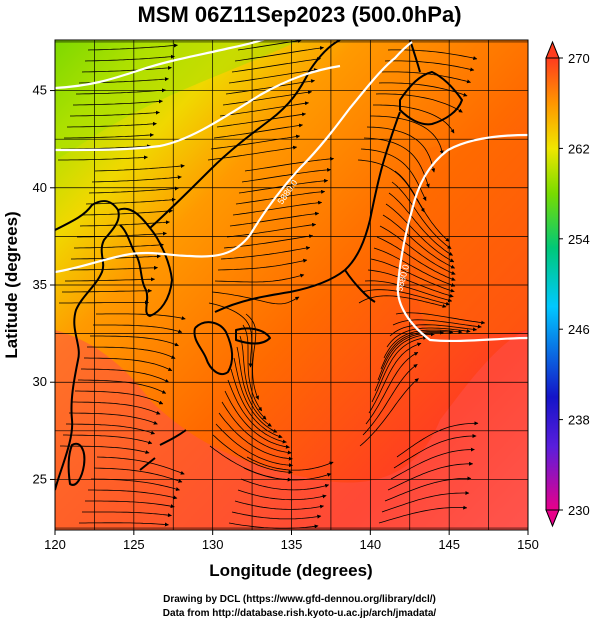  Describe the element at coordinates (40, 478) in the screenshot. I see `y-tick-label: 25` at that location.